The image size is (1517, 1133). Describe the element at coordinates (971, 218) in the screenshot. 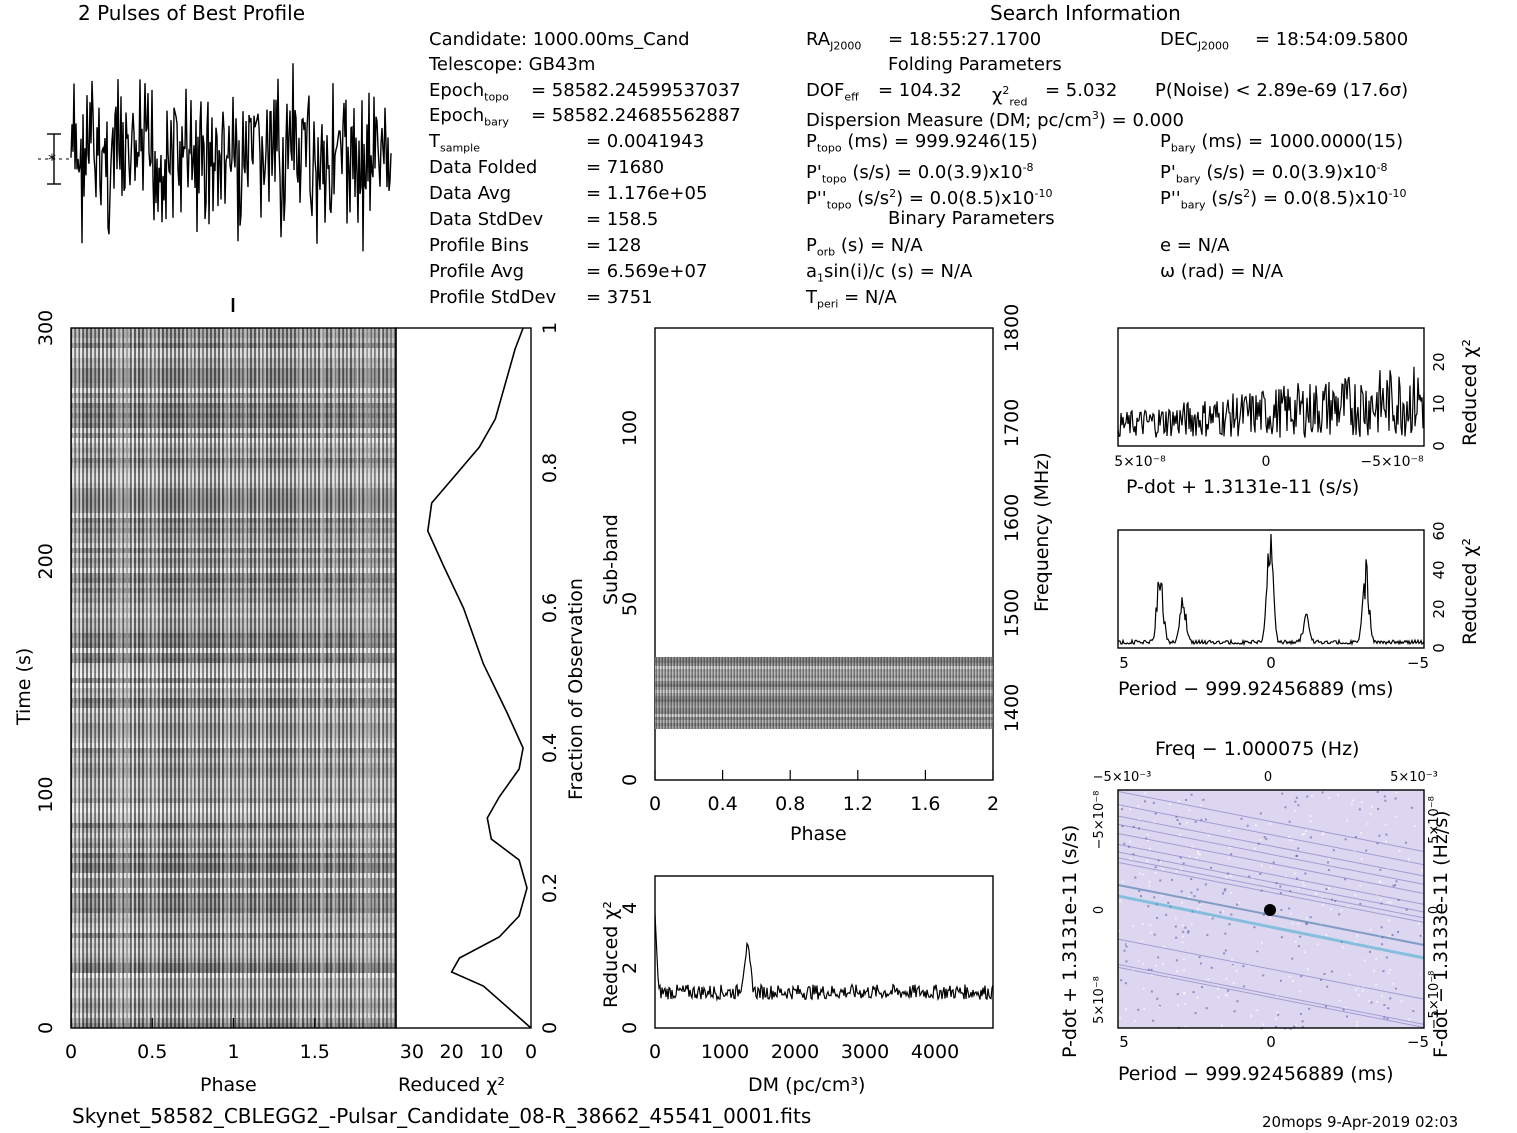

I see `binary-title: Binary Parameters` at that location.